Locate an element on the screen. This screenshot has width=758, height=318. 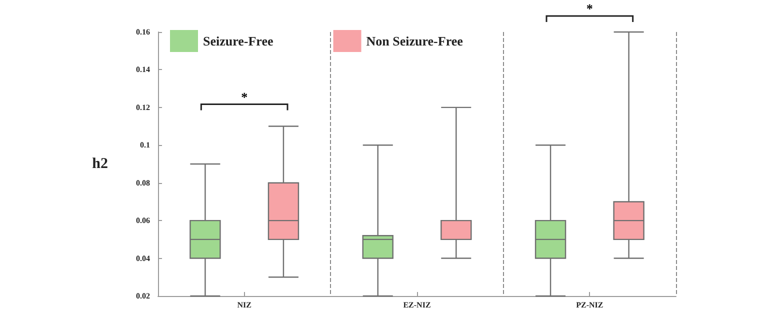
x-tick-label: NIZ is located at coordinates (244, 305).